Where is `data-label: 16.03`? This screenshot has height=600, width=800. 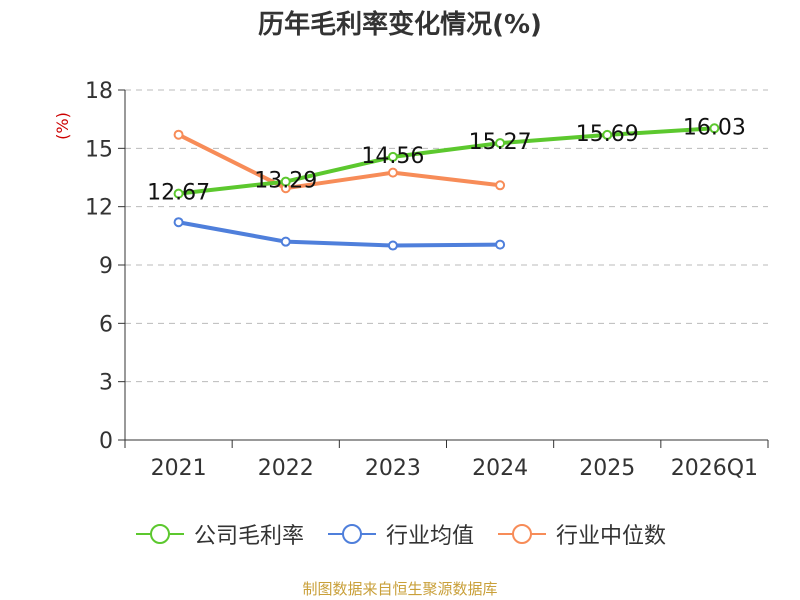
data-label: 16.03 is located at coordinates (714, 127).